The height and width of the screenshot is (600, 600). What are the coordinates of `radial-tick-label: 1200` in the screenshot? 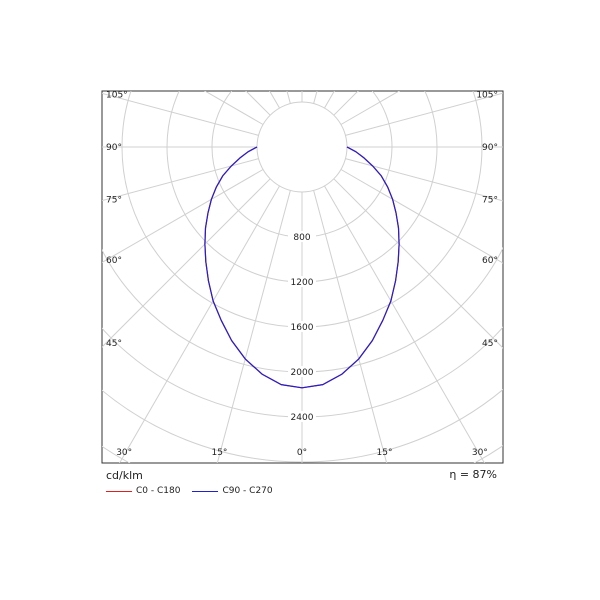 It's located at (302, 283).